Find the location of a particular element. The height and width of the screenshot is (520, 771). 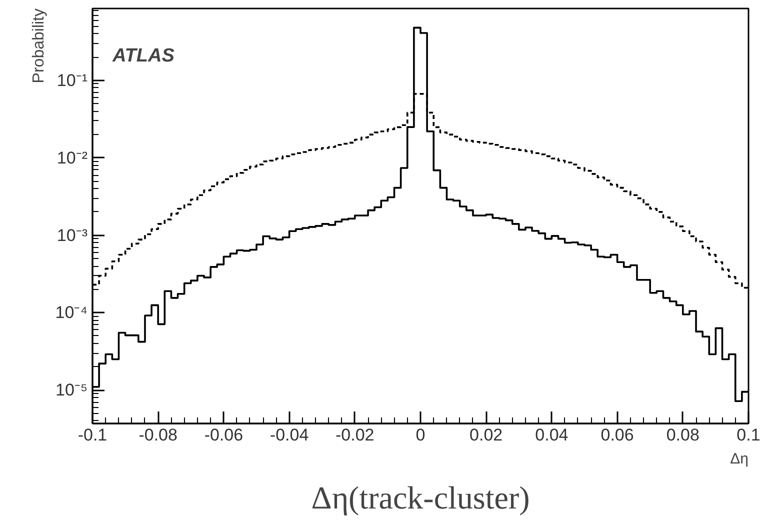

x-tick-label: 0.02 is located at coordinates (486, 435).